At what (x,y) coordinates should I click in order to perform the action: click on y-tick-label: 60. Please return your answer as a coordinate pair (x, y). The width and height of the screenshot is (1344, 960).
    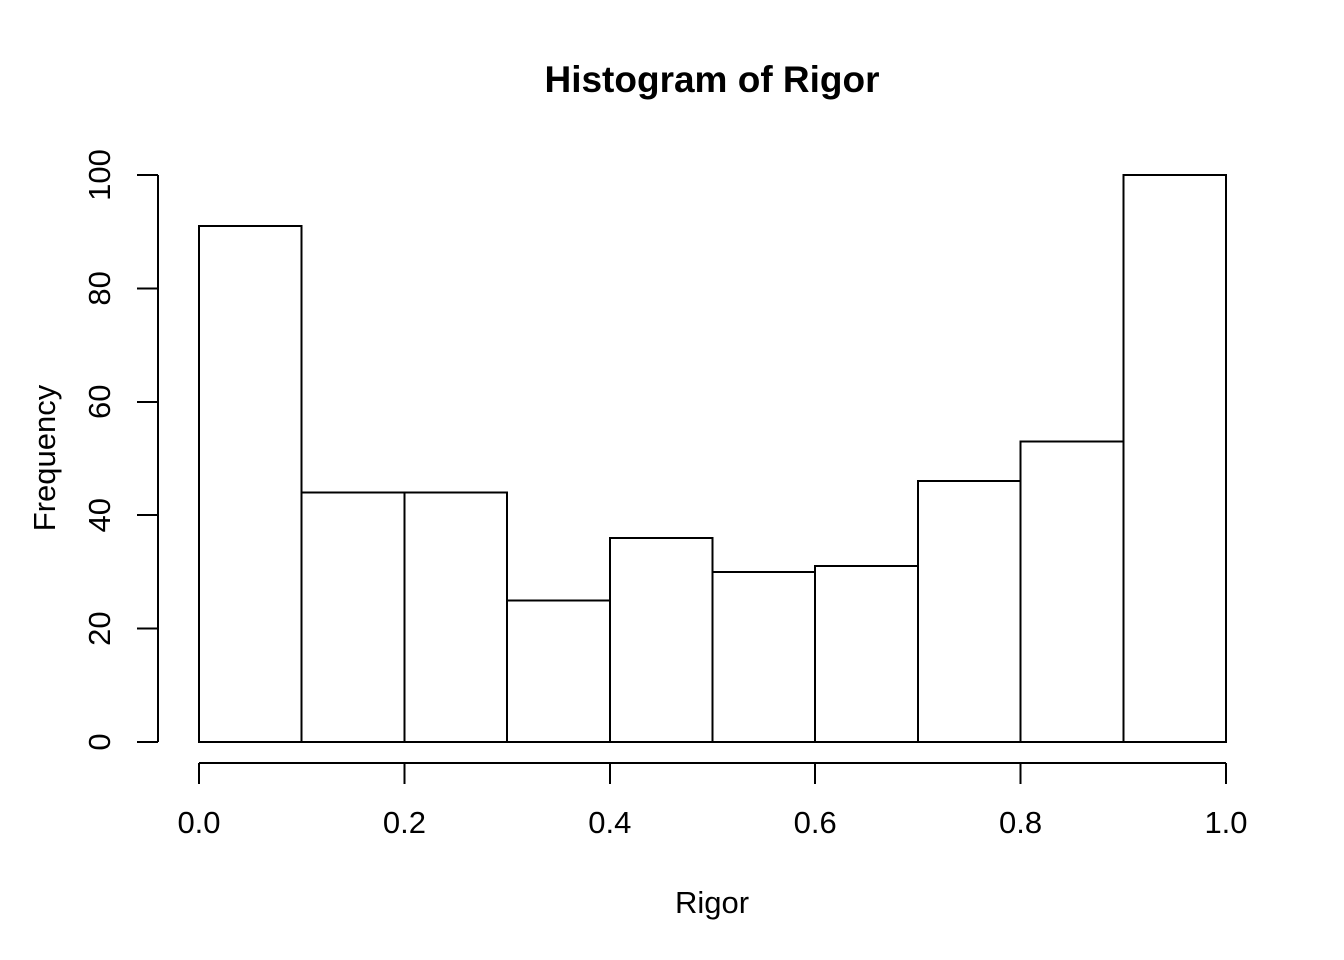
    Looking at the image, I should click on (99, 402).